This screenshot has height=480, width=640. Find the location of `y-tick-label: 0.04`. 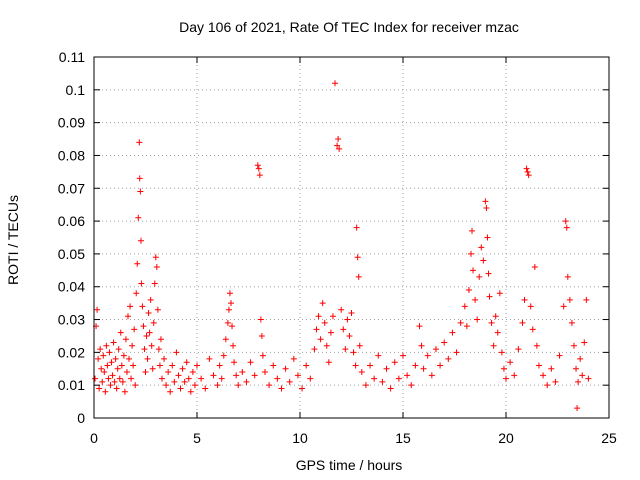

y-tick-label: 0.04 is located at coordinates (71, 287).